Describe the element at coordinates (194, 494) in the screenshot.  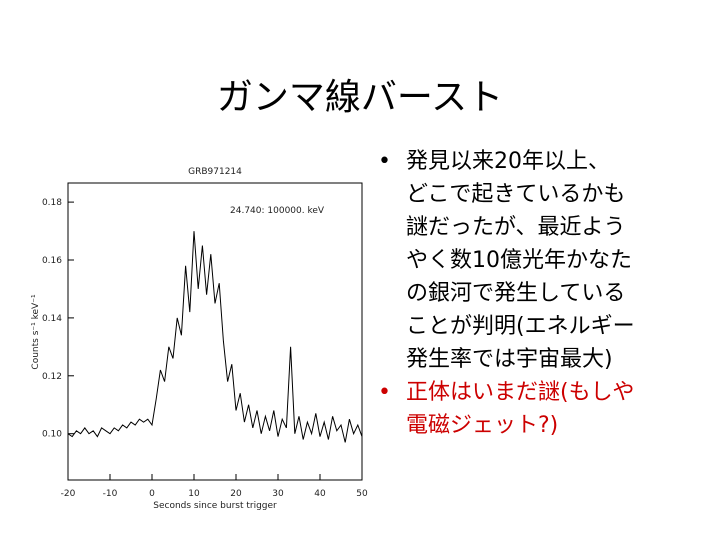
I see `x-tick-label: 10` at that location.